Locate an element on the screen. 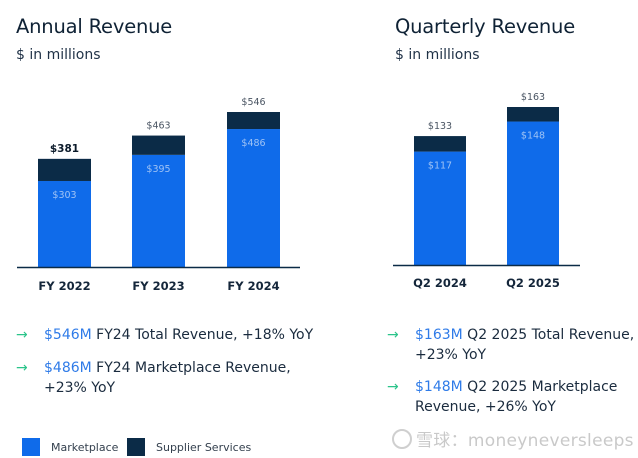  bullet-highlight: $163M is located at coordinates (439, 335).